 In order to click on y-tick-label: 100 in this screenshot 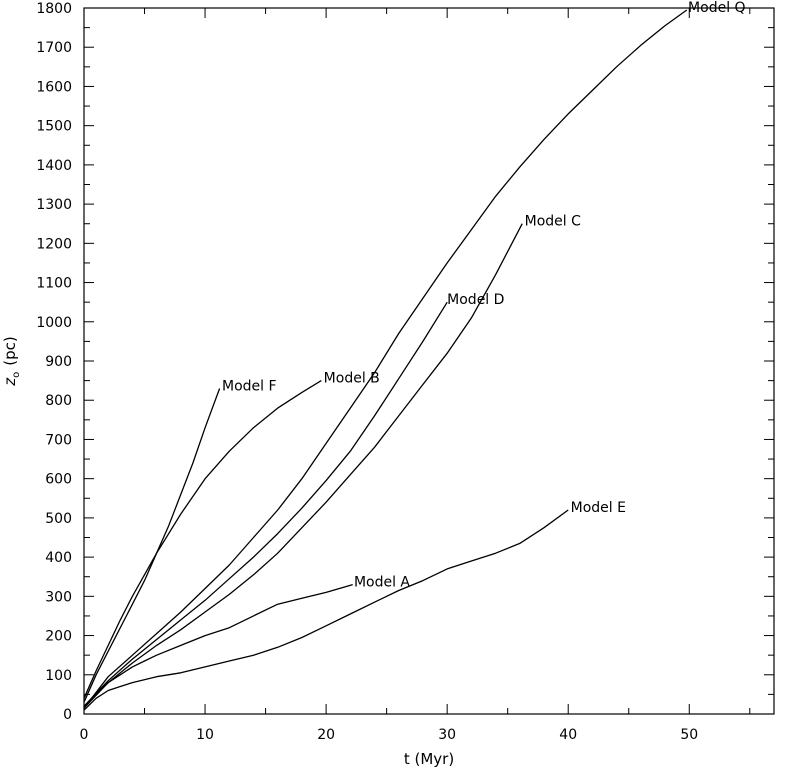, I will do `click(58, 676)`.